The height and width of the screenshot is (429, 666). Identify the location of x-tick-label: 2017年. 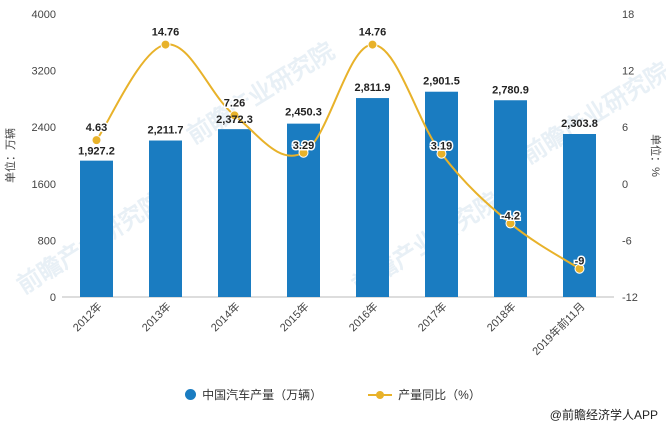
(432, 316).